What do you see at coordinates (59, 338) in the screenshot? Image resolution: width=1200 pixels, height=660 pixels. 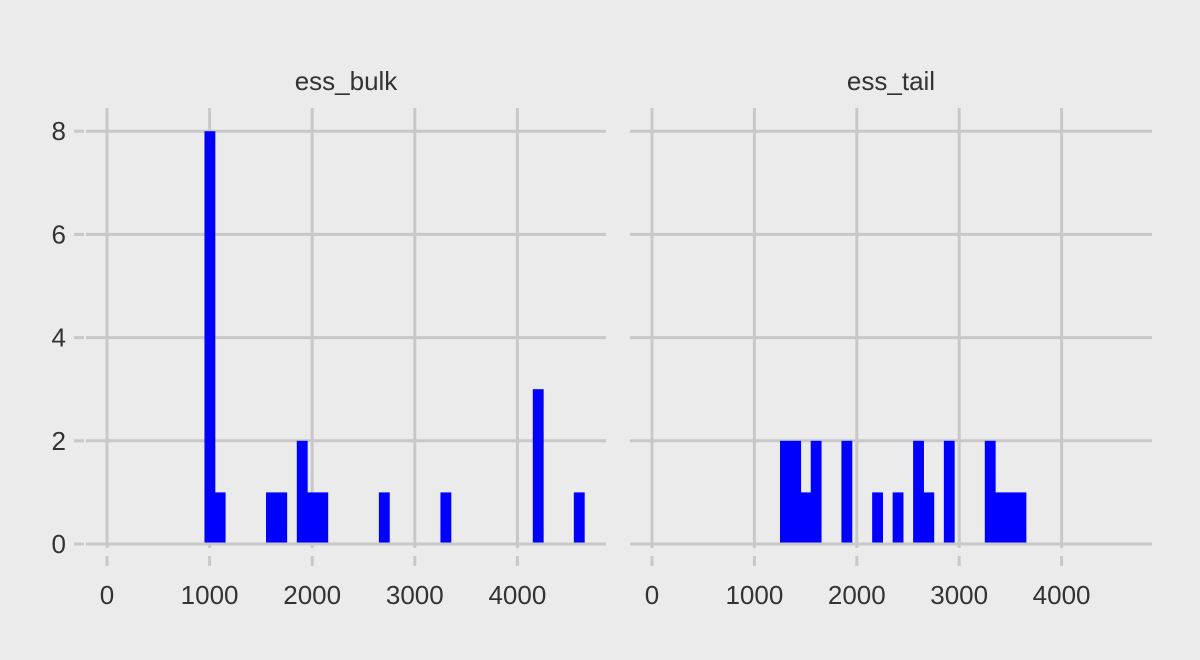 I see `y-tick-label: 4` at bounding box center [59, 338].